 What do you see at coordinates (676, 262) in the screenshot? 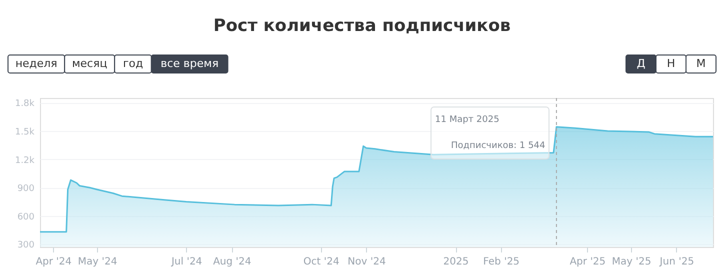
I see `x-tick-label: Jun '25` at bounding box center [676, 262].